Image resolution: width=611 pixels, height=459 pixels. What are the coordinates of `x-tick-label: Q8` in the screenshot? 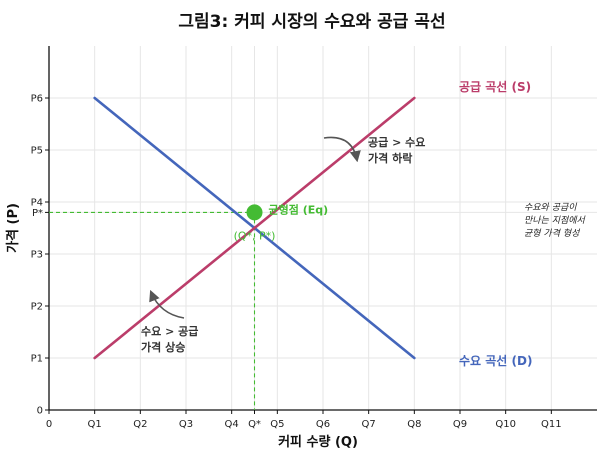 It's located at (414, 424).